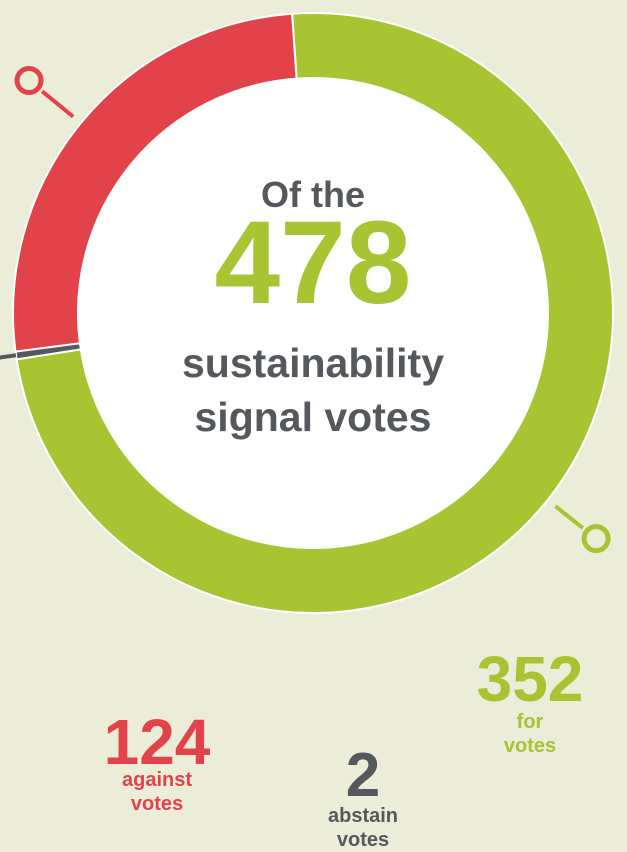  Describe the element at coordinates (313, 363) in the screenshot. I see `center-title-line1: sustainability` at that location.